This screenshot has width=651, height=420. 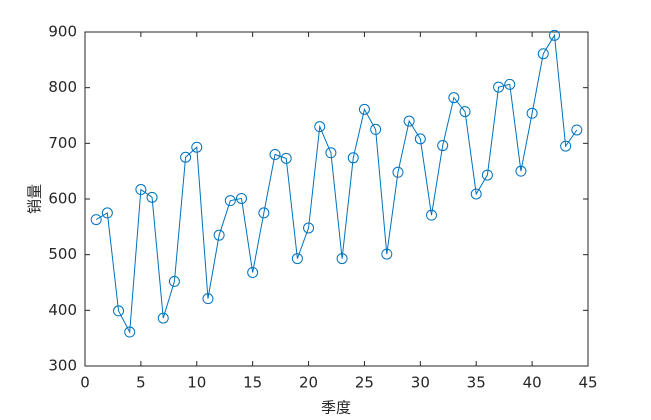 I want to click on x-tick-label: 15, so click(x=252, y=383).